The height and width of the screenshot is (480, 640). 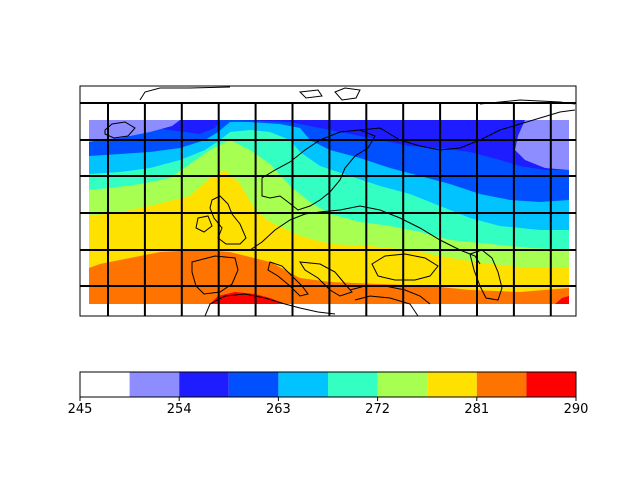 I want to click on band-lavender-east, so click(x=542, y=145).